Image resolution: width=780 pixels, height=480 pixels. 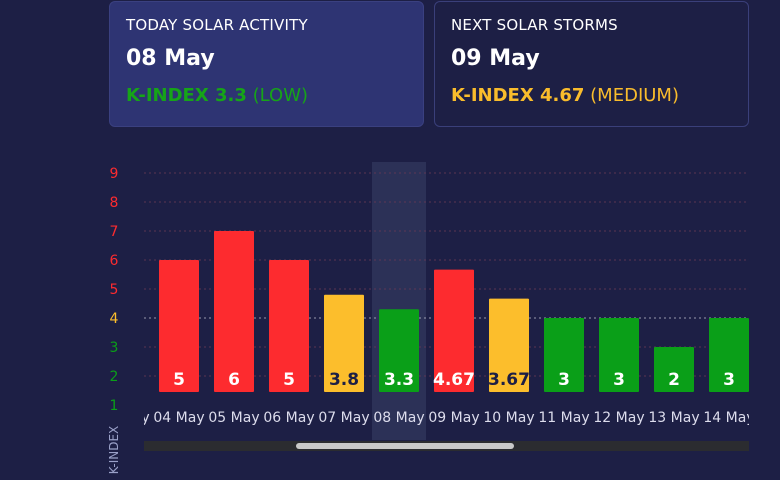 What do you see at coordinates (178, 418) in the screenshot?
I see `x-tick-label: 04 May` at bounding box center [178, 418].